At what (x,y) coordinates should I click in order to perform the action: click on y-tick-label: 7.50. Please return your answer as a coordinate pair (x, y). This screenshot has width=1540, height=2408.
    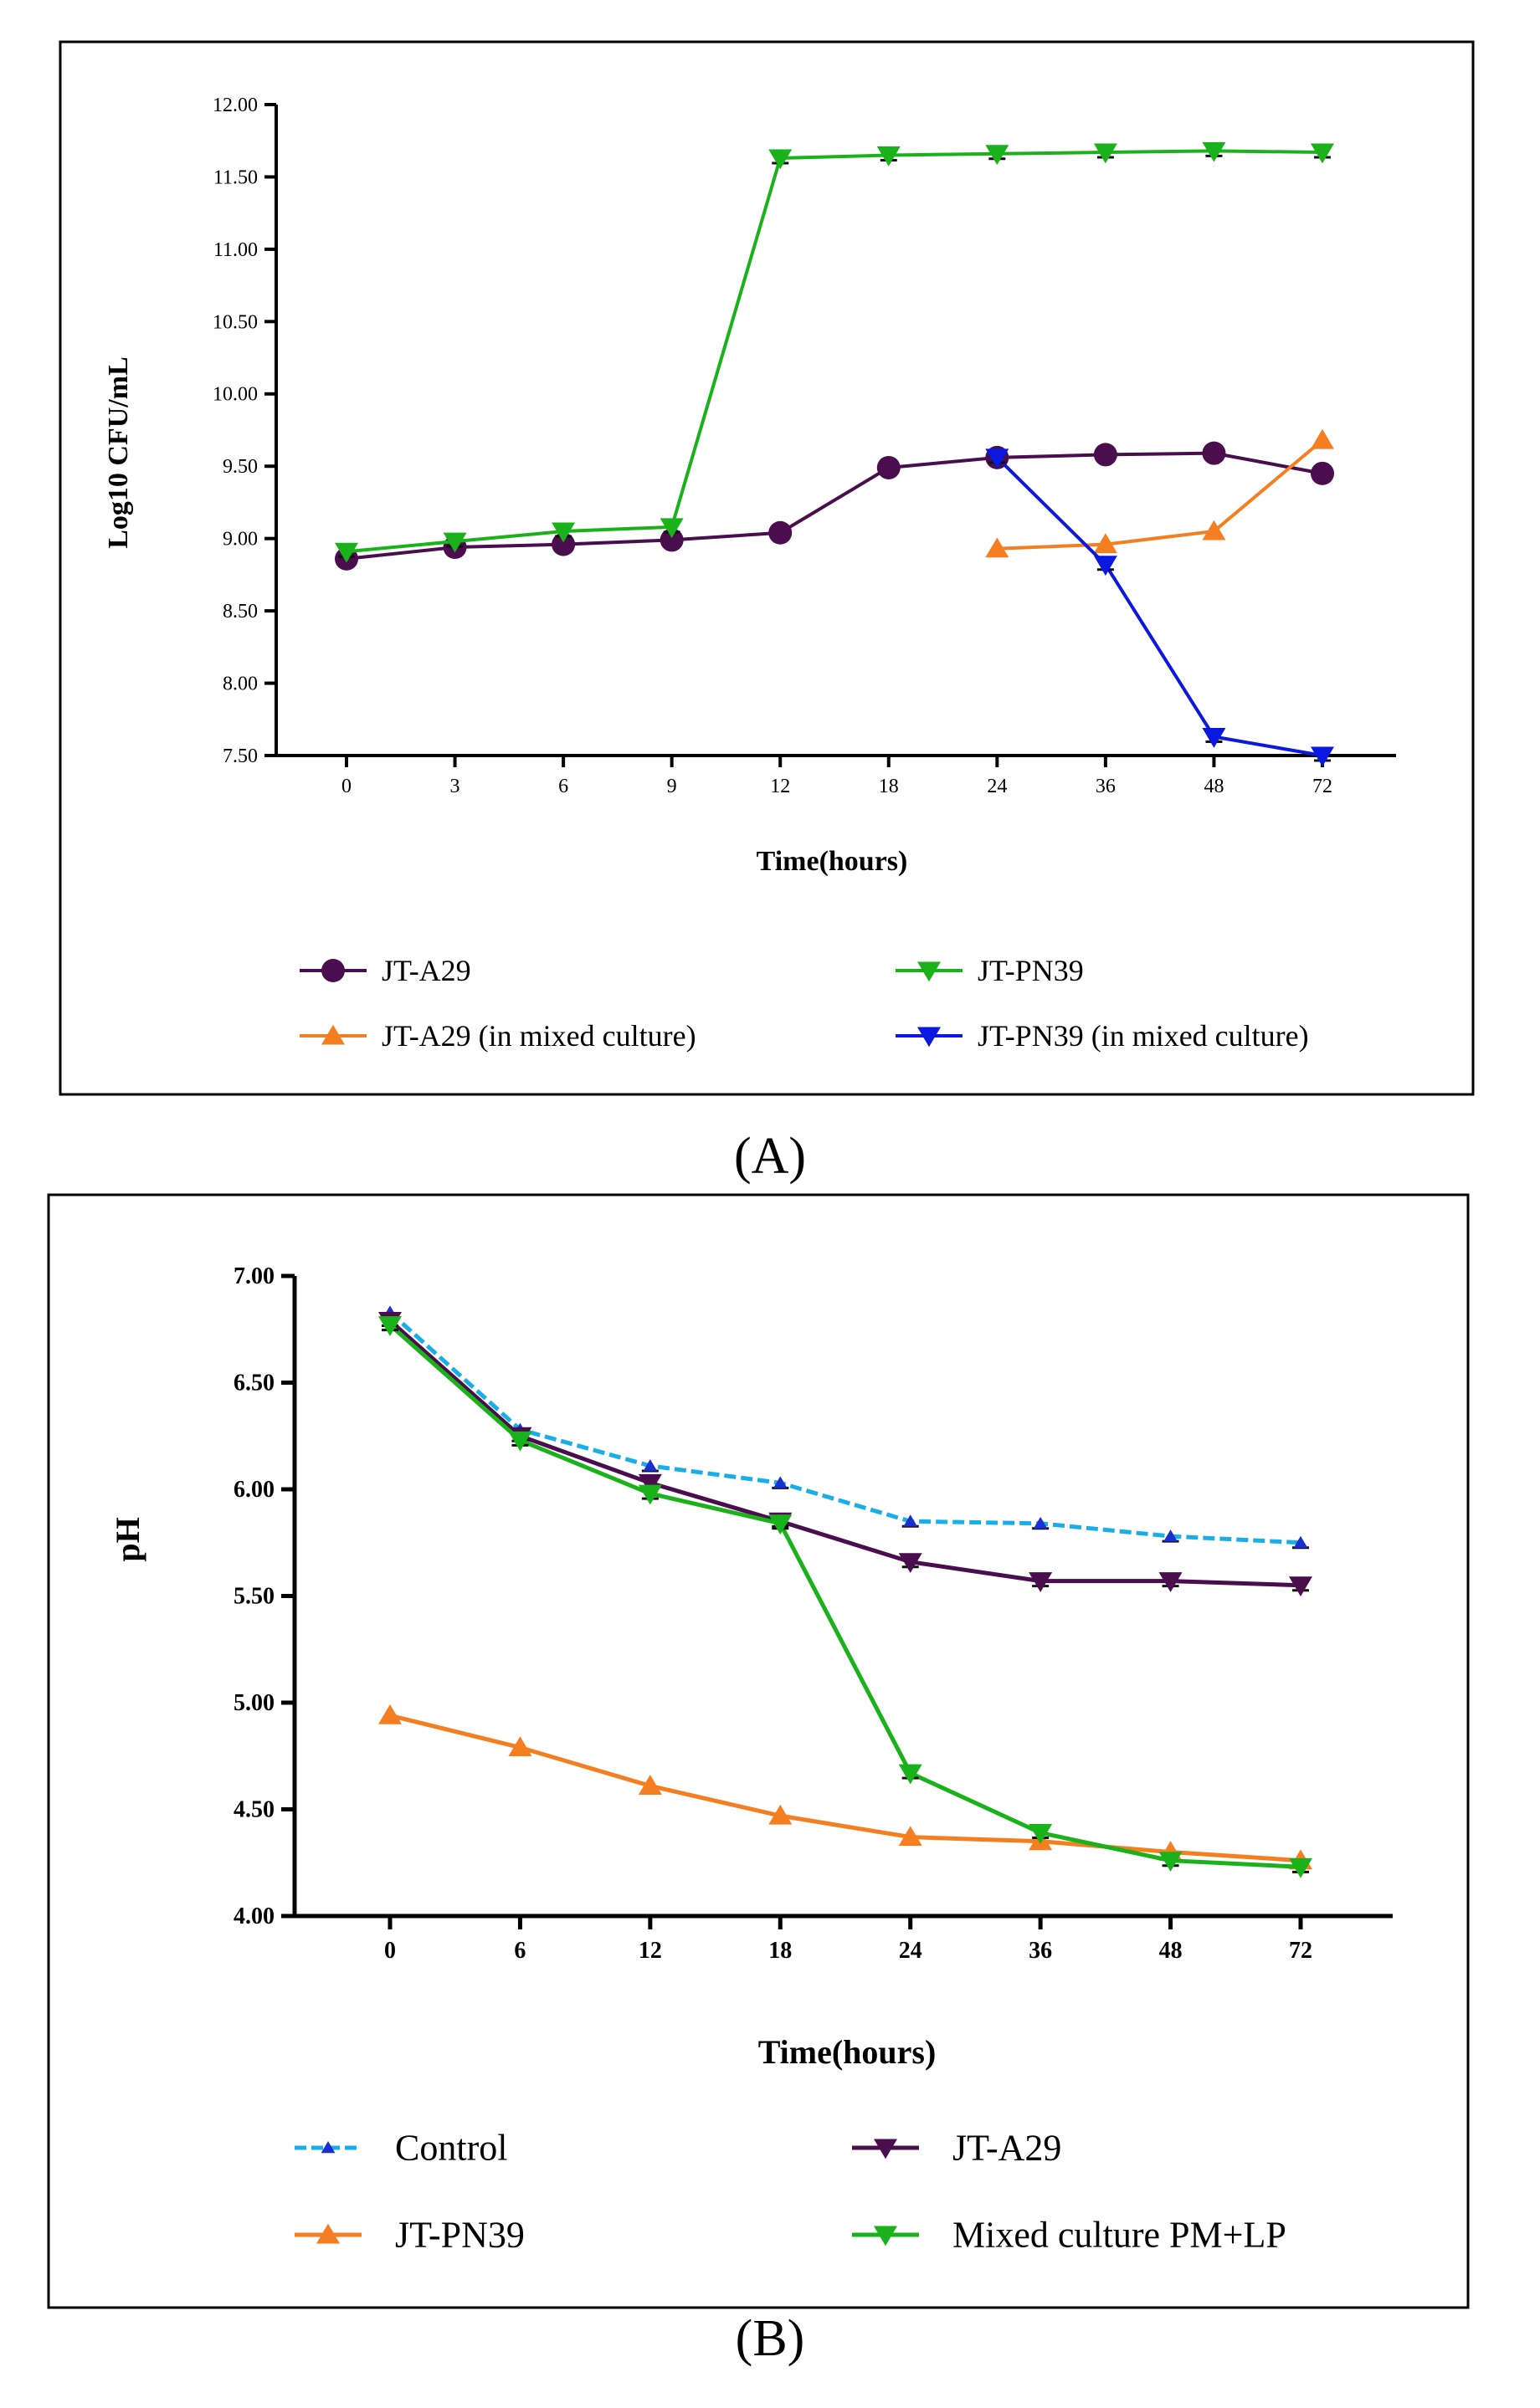
    Looking at the image, I should click on (240, 756).